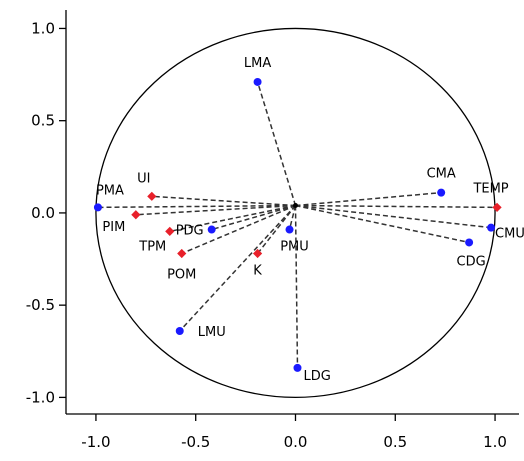 The width and height of the screenshot is (524, 461). I want to click on point-cmu, so click(491, 227).